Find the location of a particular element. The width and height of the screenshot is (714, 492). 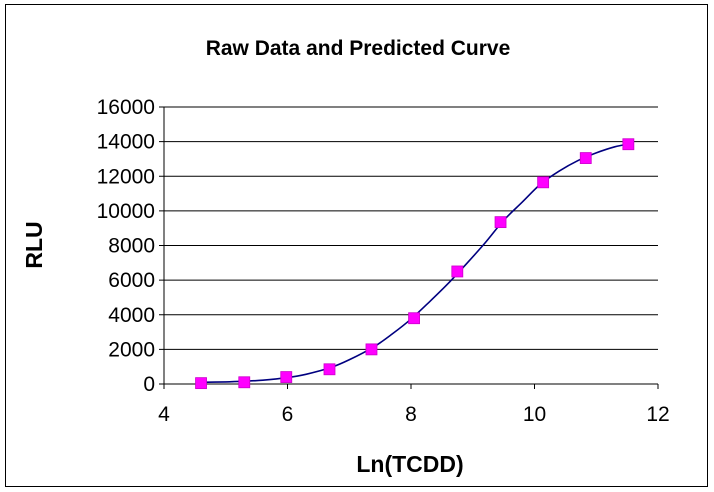

y-tick-label: 4000 is located at coordinates (131, 315).